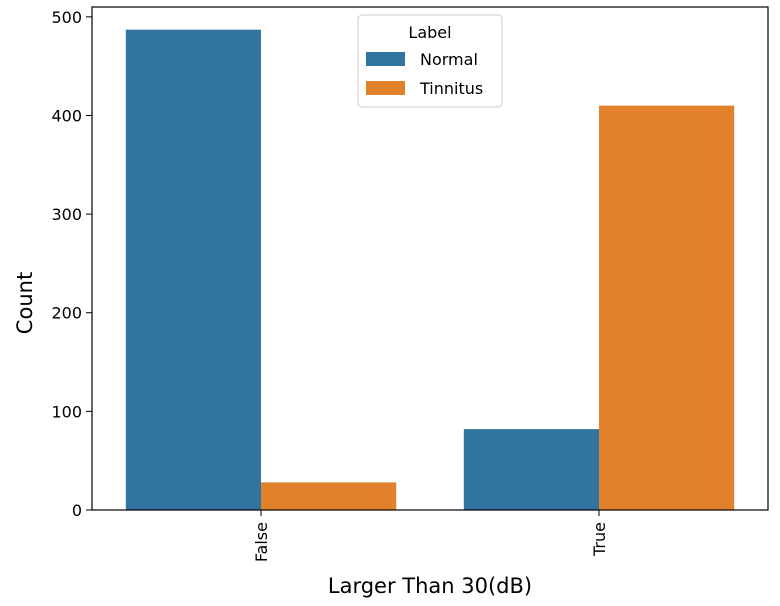  Describe the element at coordinates (385, 88) in the screenshot. I see `legend-swatch-tinnitus` at that location.